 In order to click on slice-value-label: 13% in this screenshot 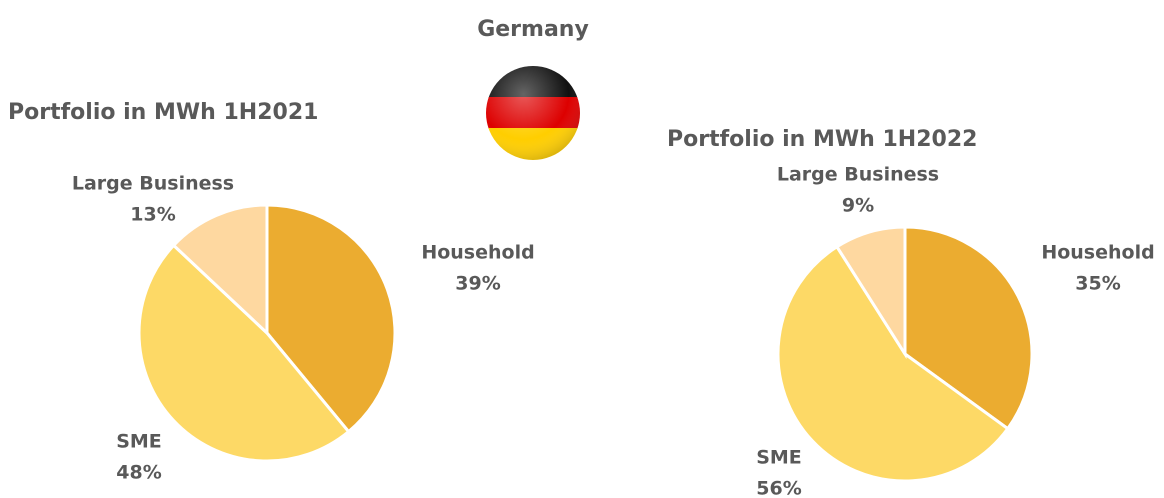, I will do `click(152, 215)`.